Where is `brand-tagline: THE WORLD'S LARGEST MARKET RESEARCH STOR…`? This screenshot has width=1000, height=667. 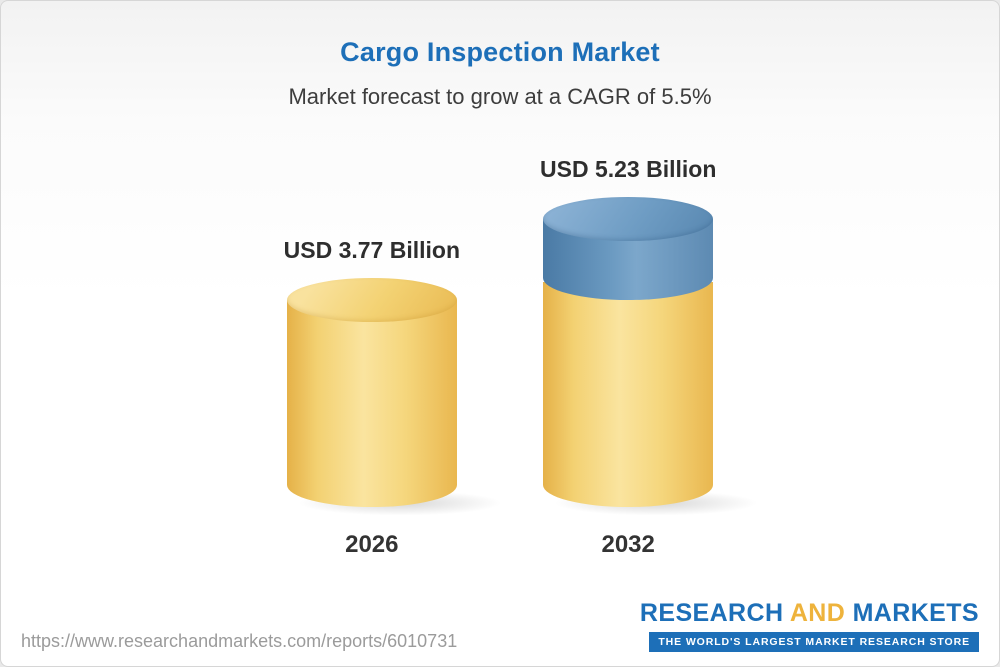 brand-tagline: THE WORLD'S LARGEST MARKET RESEARCH STOR… is located at coordinates (814, 642).